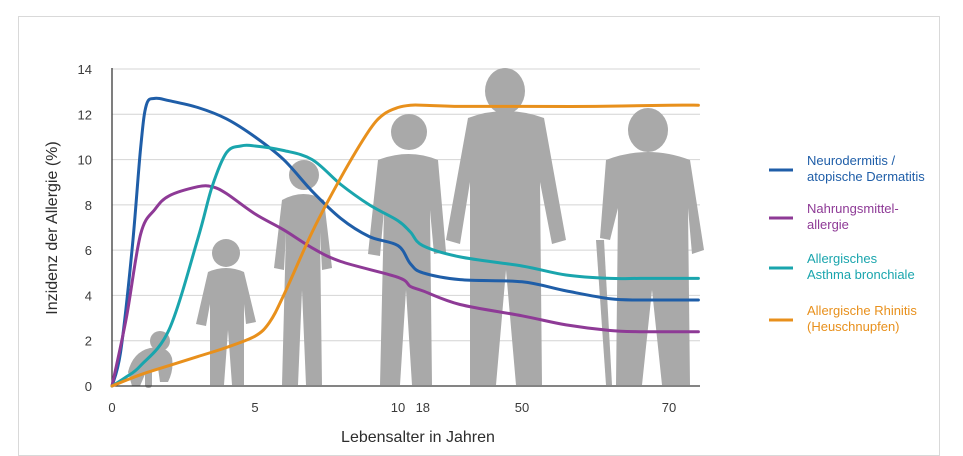  I want to click on y-tick-label: 0, so click(88, 386).